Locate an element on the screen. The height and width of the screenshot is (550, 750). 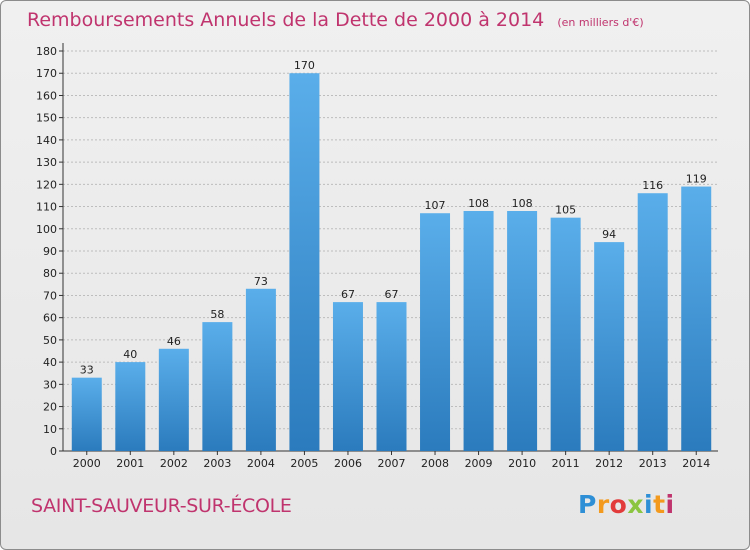
x-tick-label: 2009 is located at coordinates (479, 463).